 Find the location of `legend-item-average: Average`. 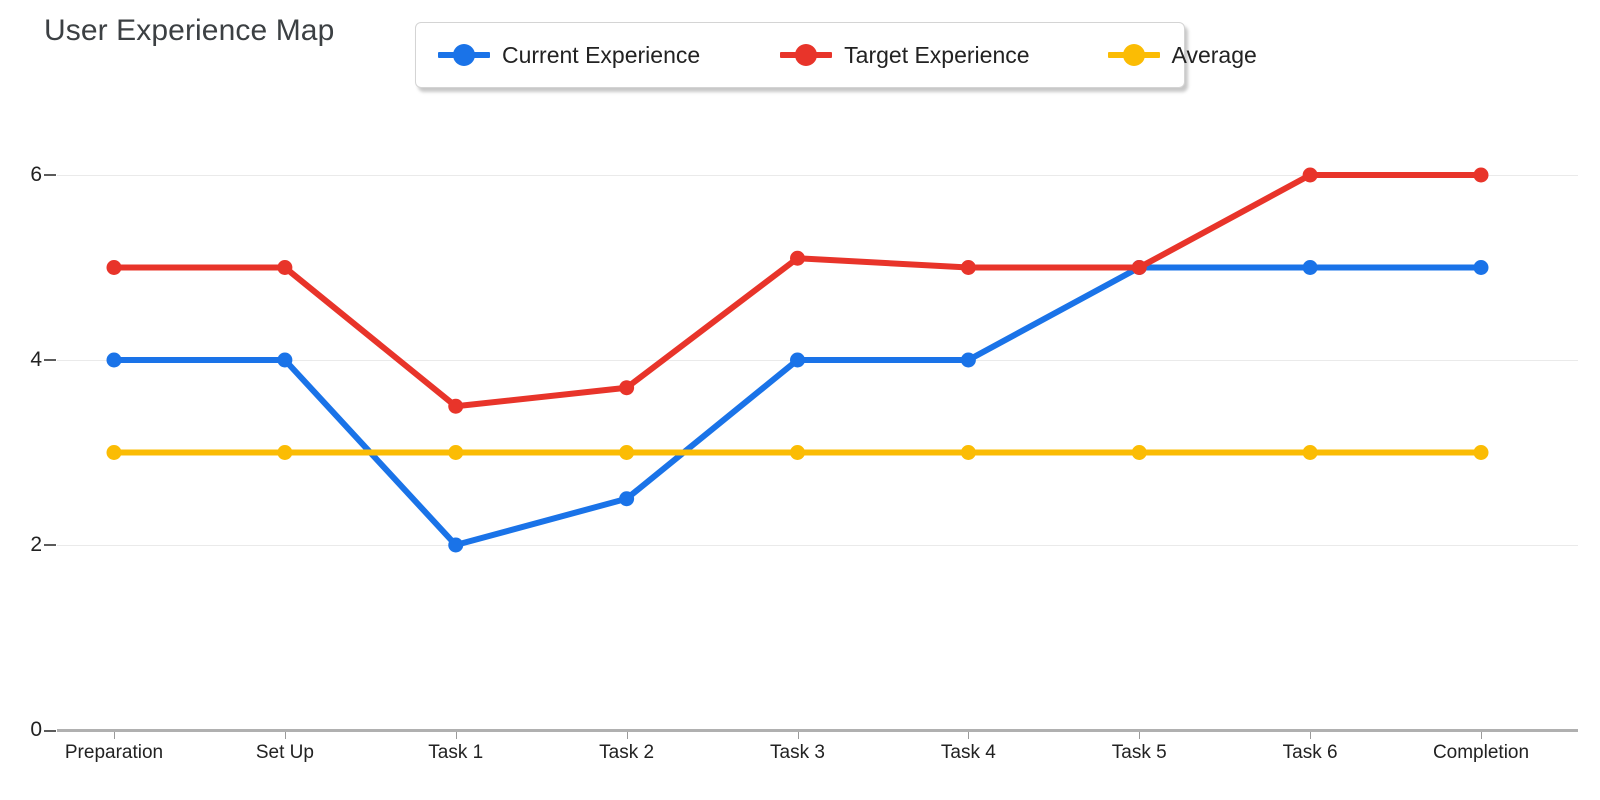

legend-item-average: Average is located at coordinates (1182, 55).